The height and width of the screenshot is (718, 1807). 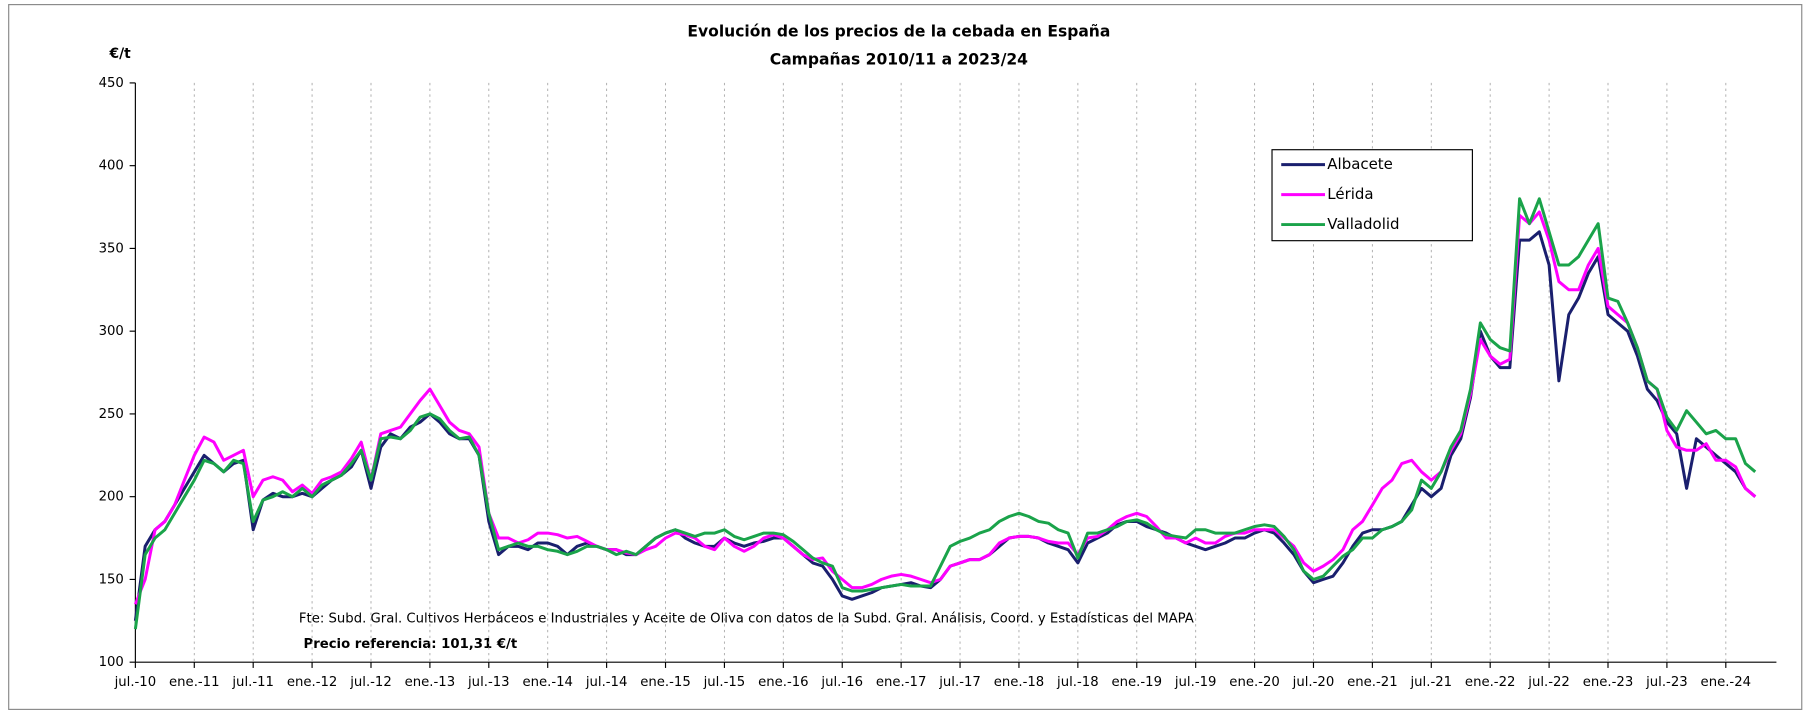 I want to click on x-tick-label: jul.-22, so click(x=1548, y=682).